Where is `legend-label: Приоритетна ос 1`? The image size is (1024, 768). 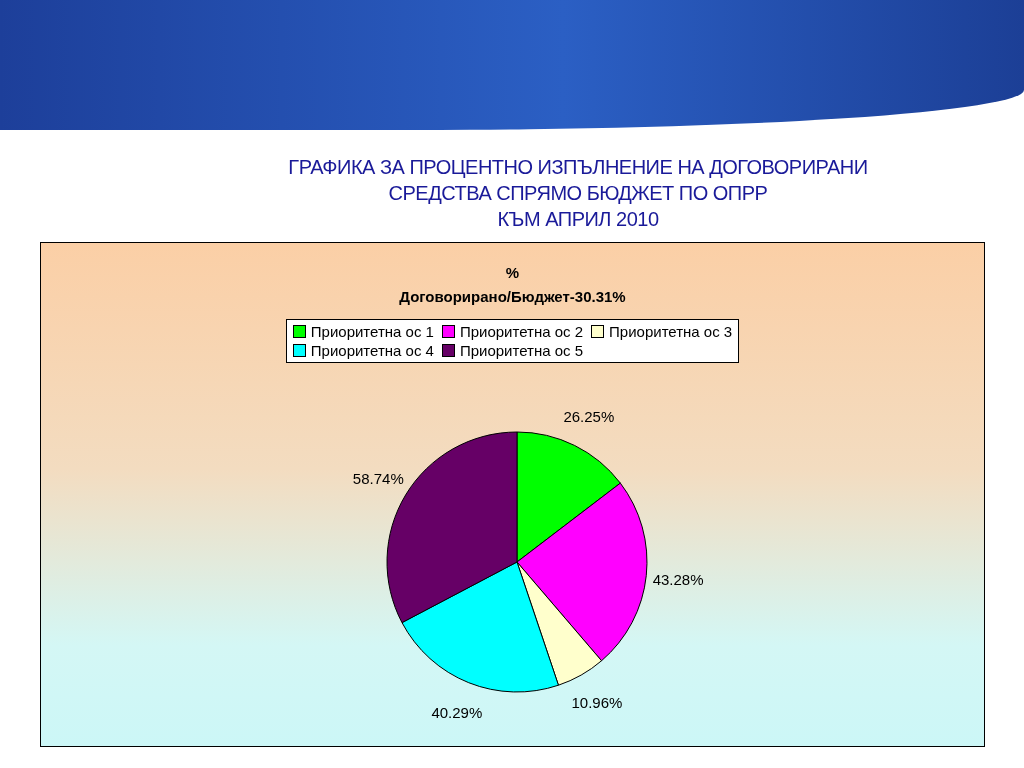 legend-label: Приоритетна ос 1 is located at coordinates (372, 331).